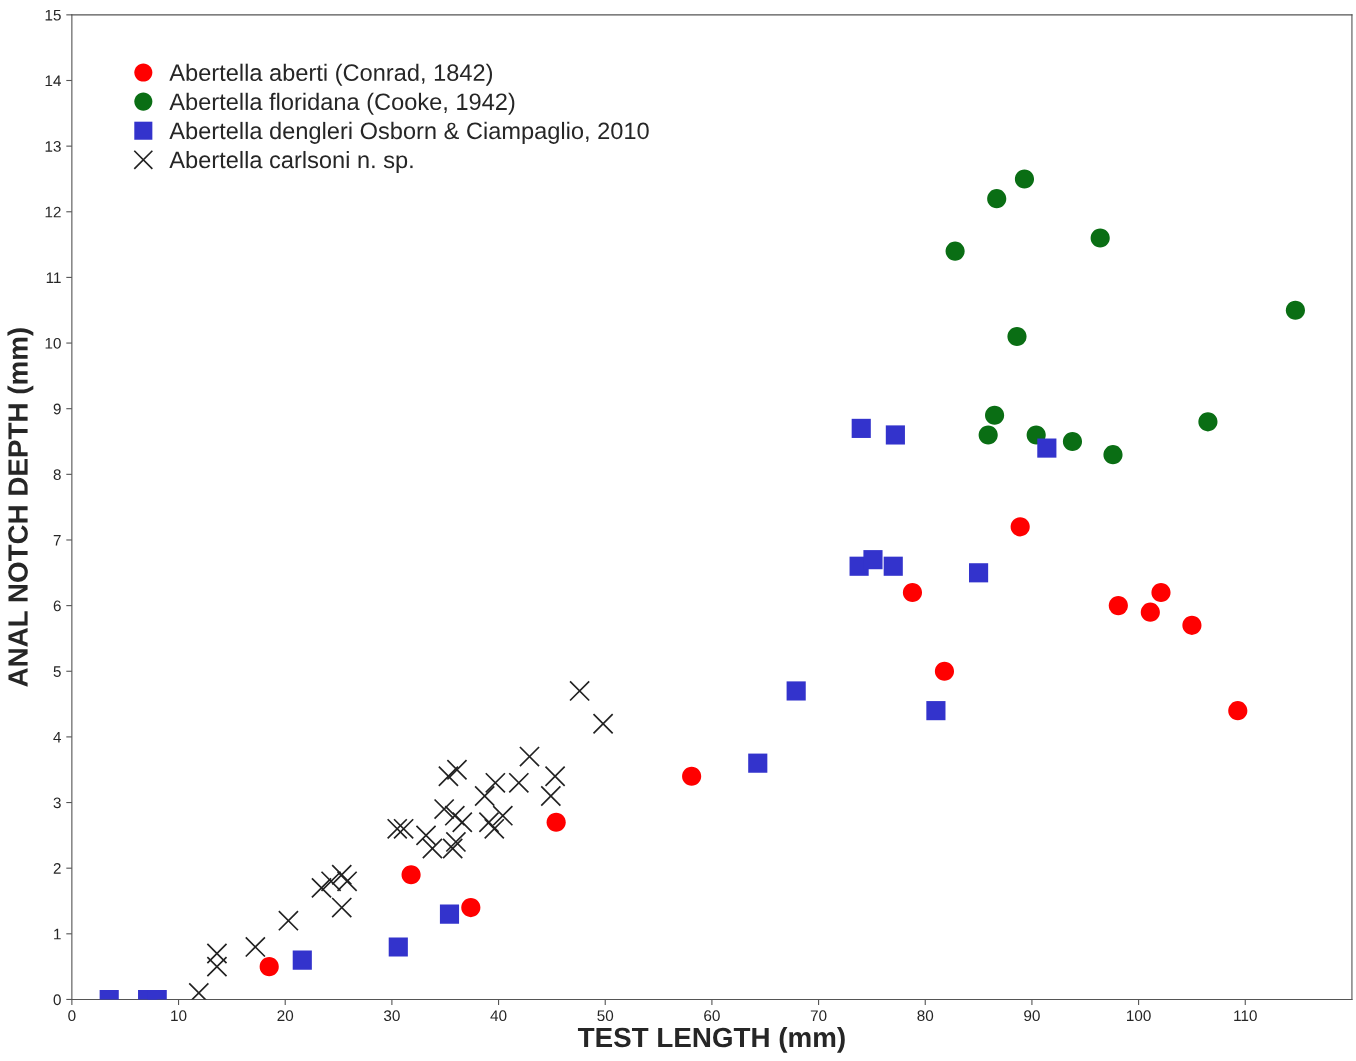 This screenshot has width=1356, height=1061. Describe the element at coordinates (342, 103) in the screenshot. I see `legend-label: Abertella floridana (Cooke, 1942)` at that location.